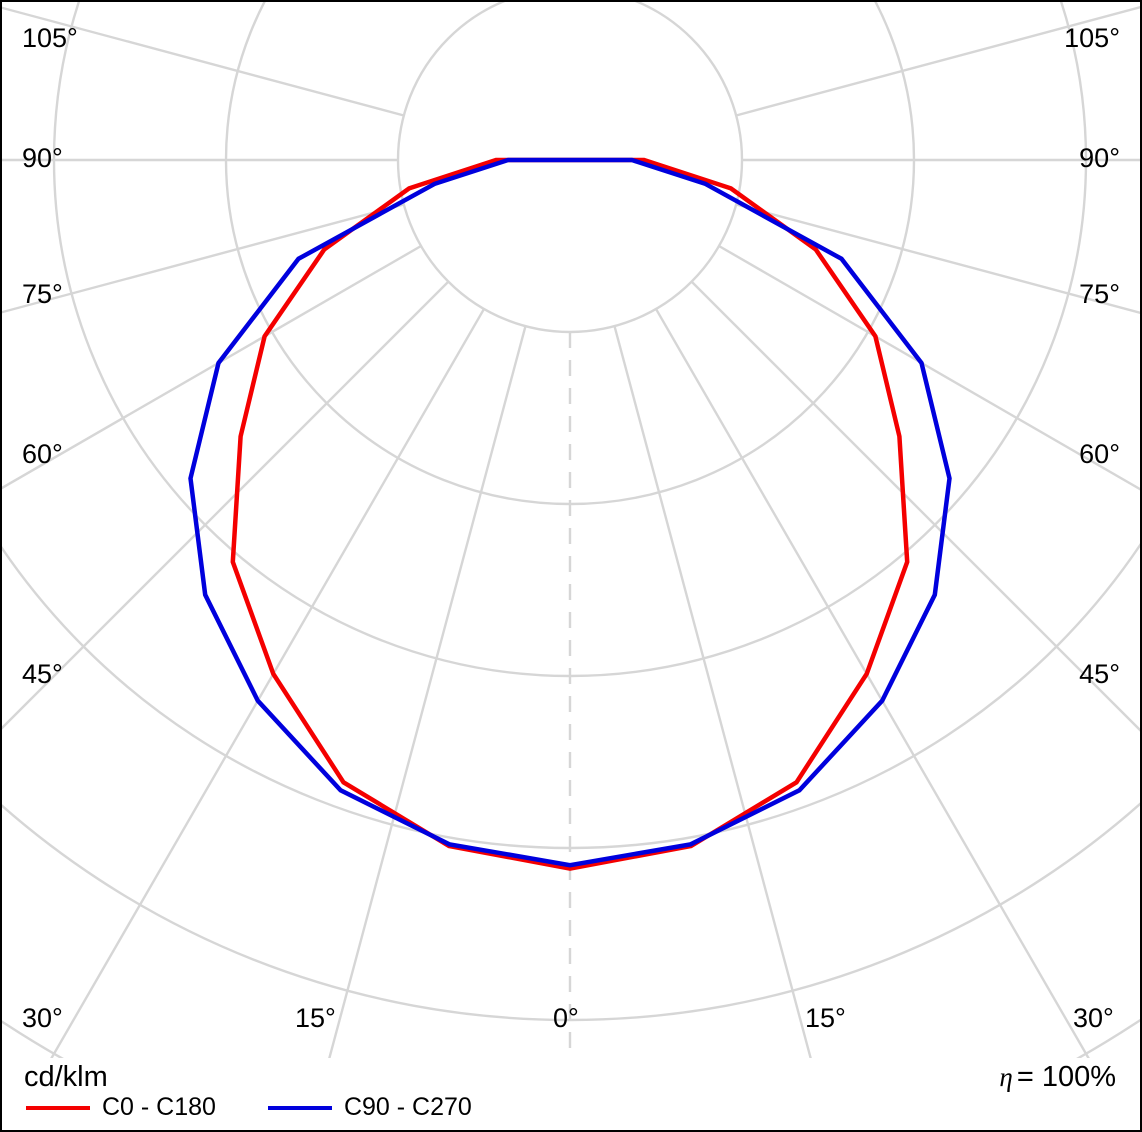  I want to click on legend-label-c90-c270: C90 - C270, so click(407, 1107).